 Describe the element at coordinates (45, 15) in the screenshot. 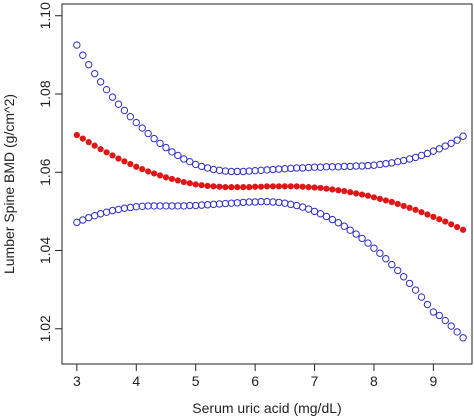

I see `y-tick-label: 1.10` at that location.